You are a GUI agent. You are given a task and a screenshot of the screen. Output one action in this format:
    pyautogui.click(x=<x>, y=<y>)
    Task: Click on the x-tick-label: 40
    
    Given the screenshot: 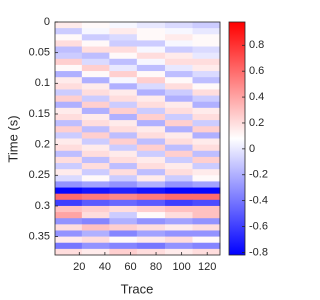 What is the action you would take?
    pyautogui.click(x=105, y=267)
    